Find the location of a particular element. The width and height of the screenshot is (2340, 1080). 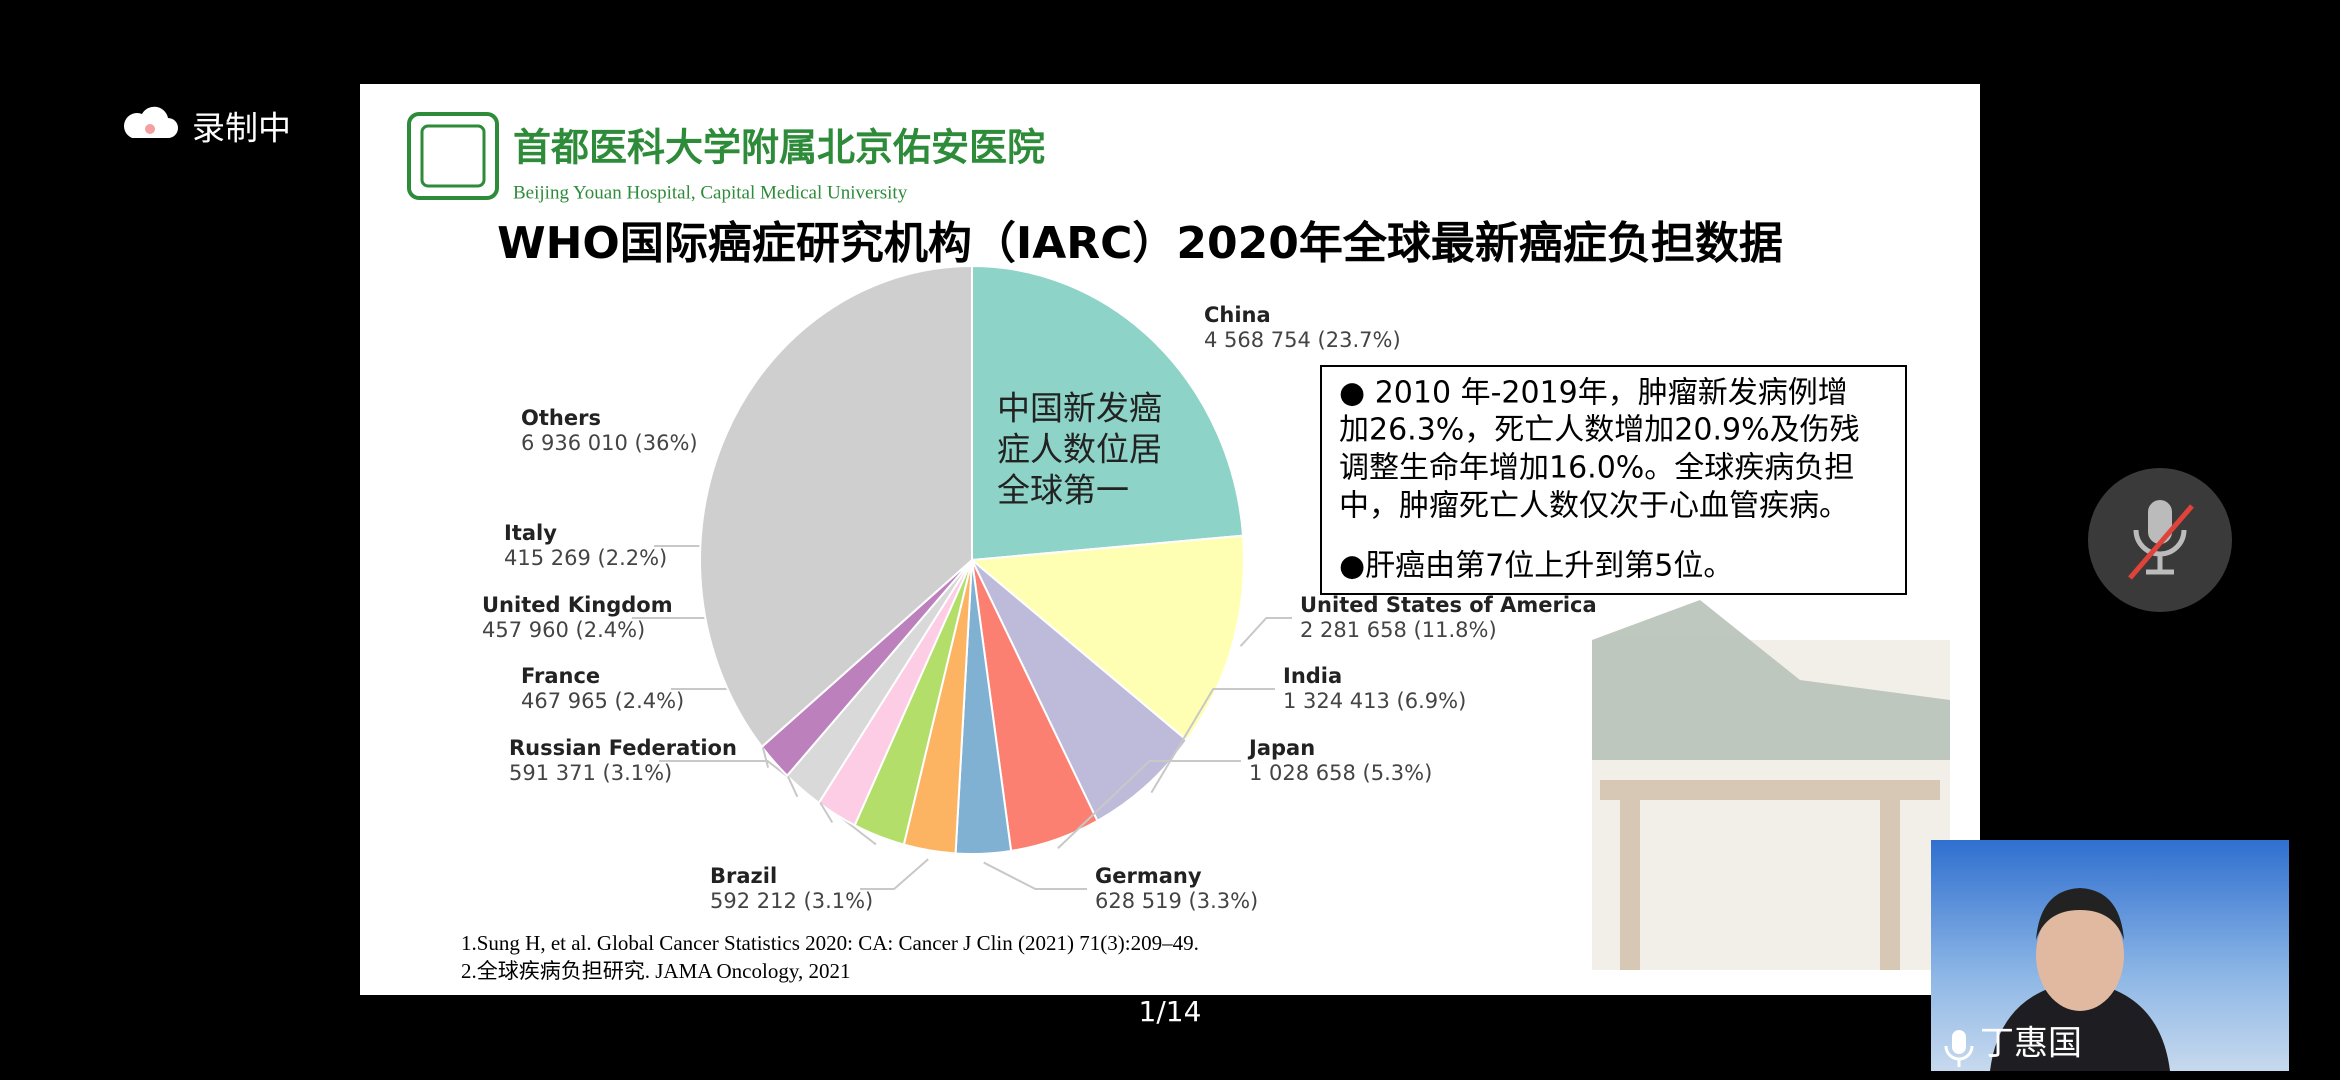

pie-annotation: 症人数位居 is located at coordinates (1079, 449).